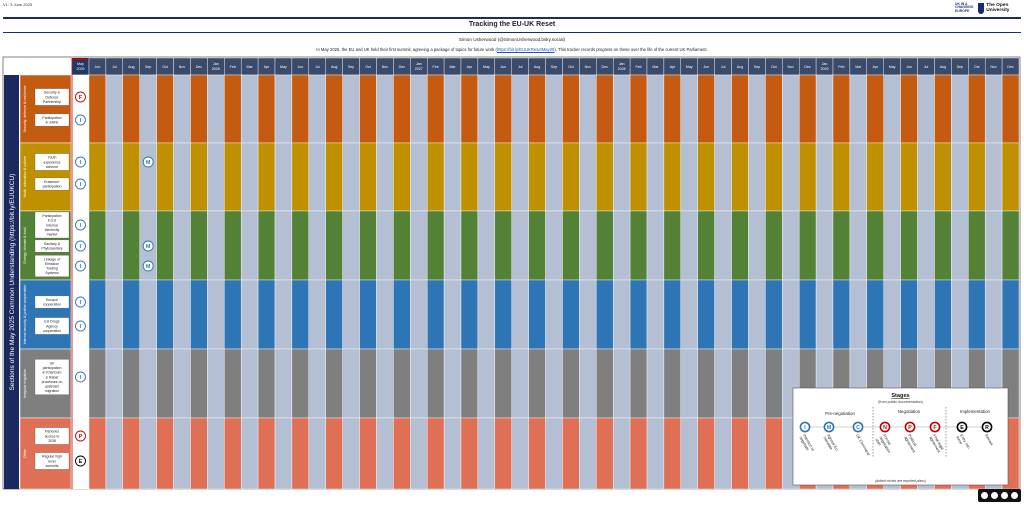 This screenshot has width=1024, height=506. What do you see at coordinates (900, 481) in the screenshot?
I see `legend-note: (dotted circles are reported plans)` at bounding box center [900, 481].